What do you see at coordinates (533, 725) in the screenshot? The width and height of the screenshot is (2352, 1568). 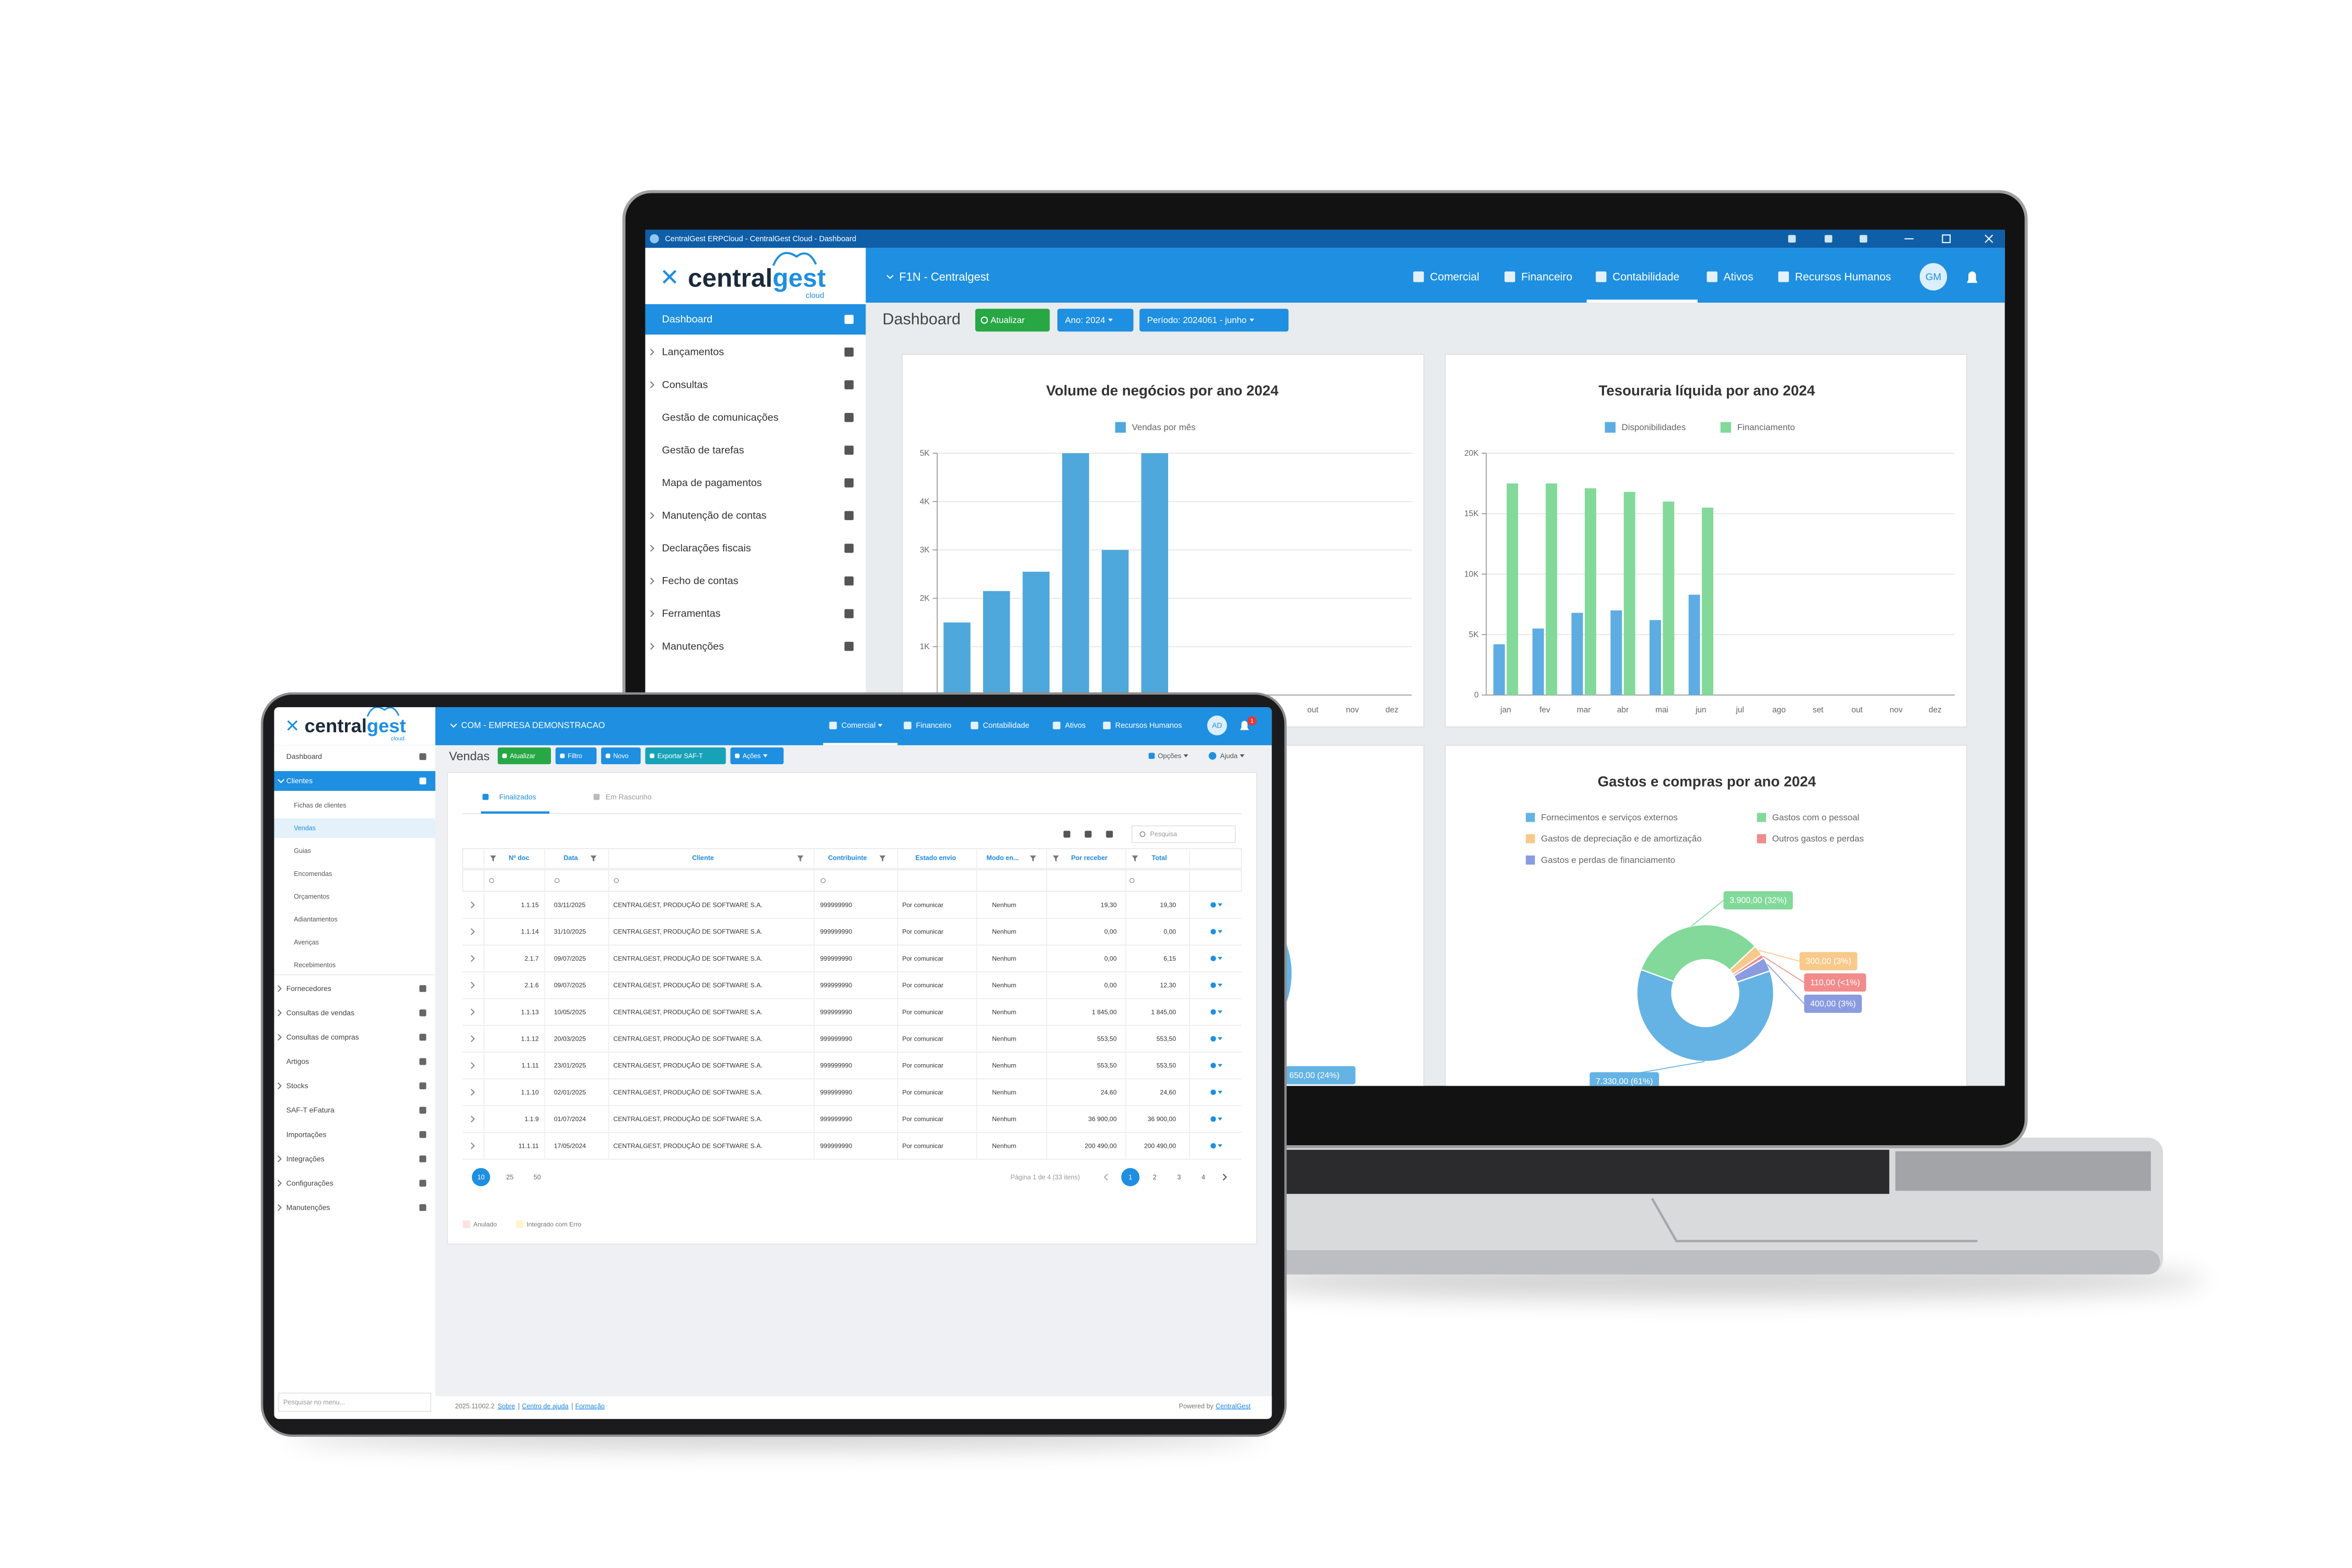 I see `company-selector: COM - EMPRESA DEMONSTRACAO` at bounding box center [533, 725].